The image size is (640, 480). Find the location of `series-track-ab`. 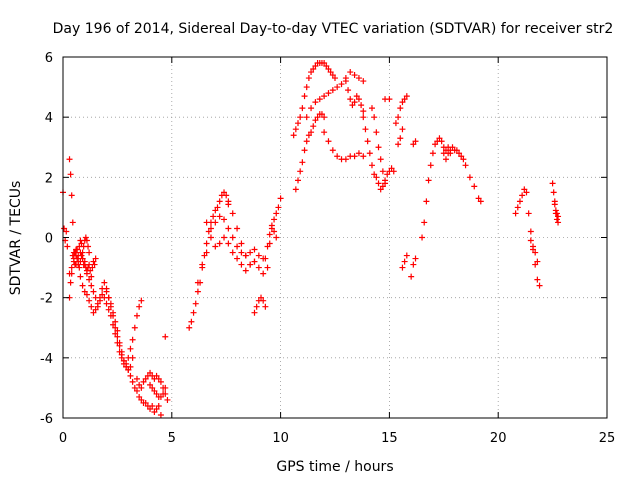

series-track-ab is located at coordinates (413, 267).